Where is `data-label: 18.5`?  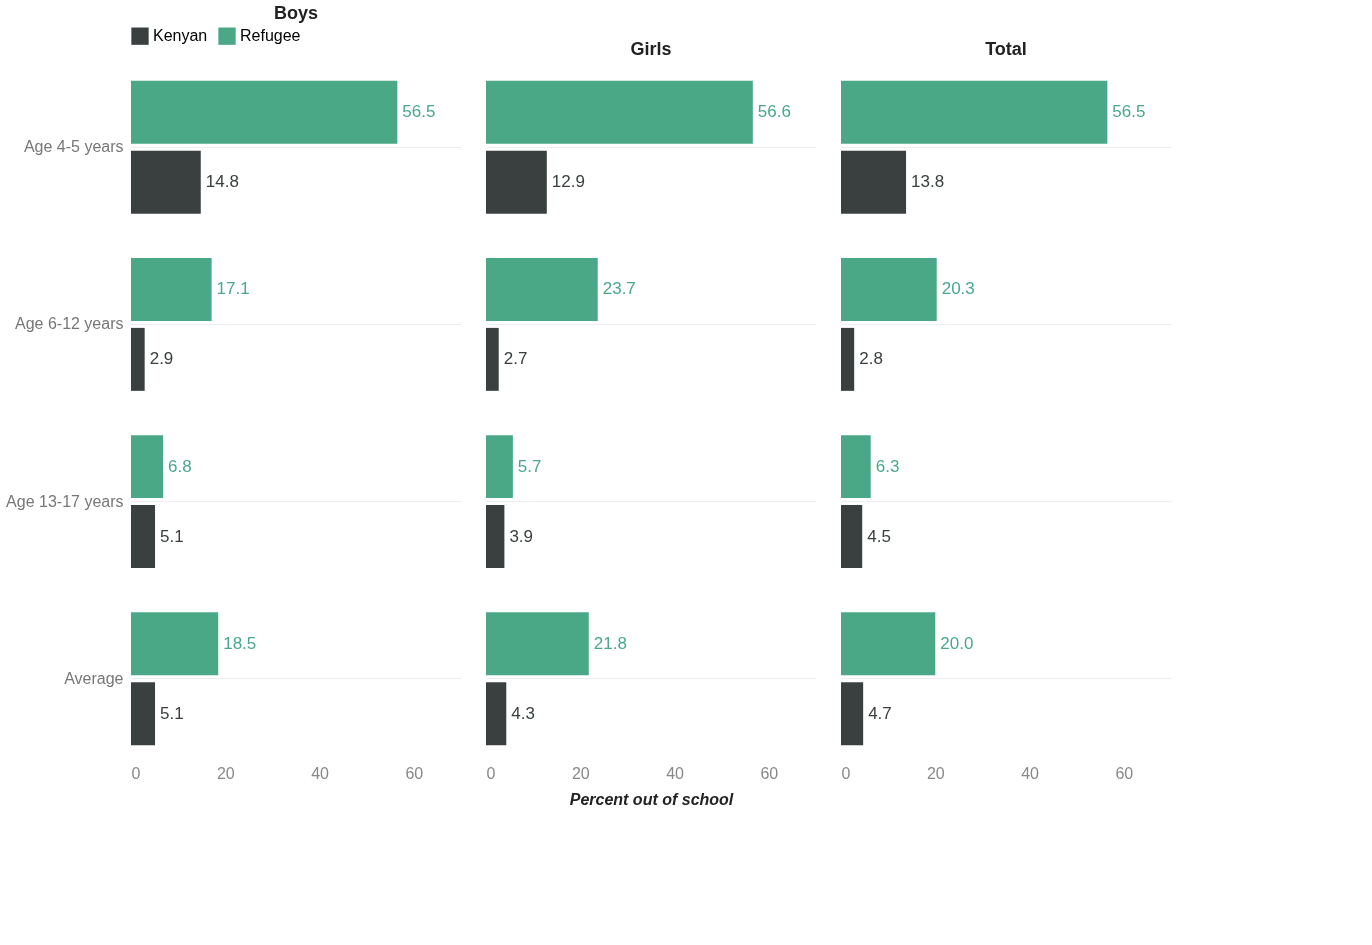 data-label: 18.5 is located at coordinates (240, 643).